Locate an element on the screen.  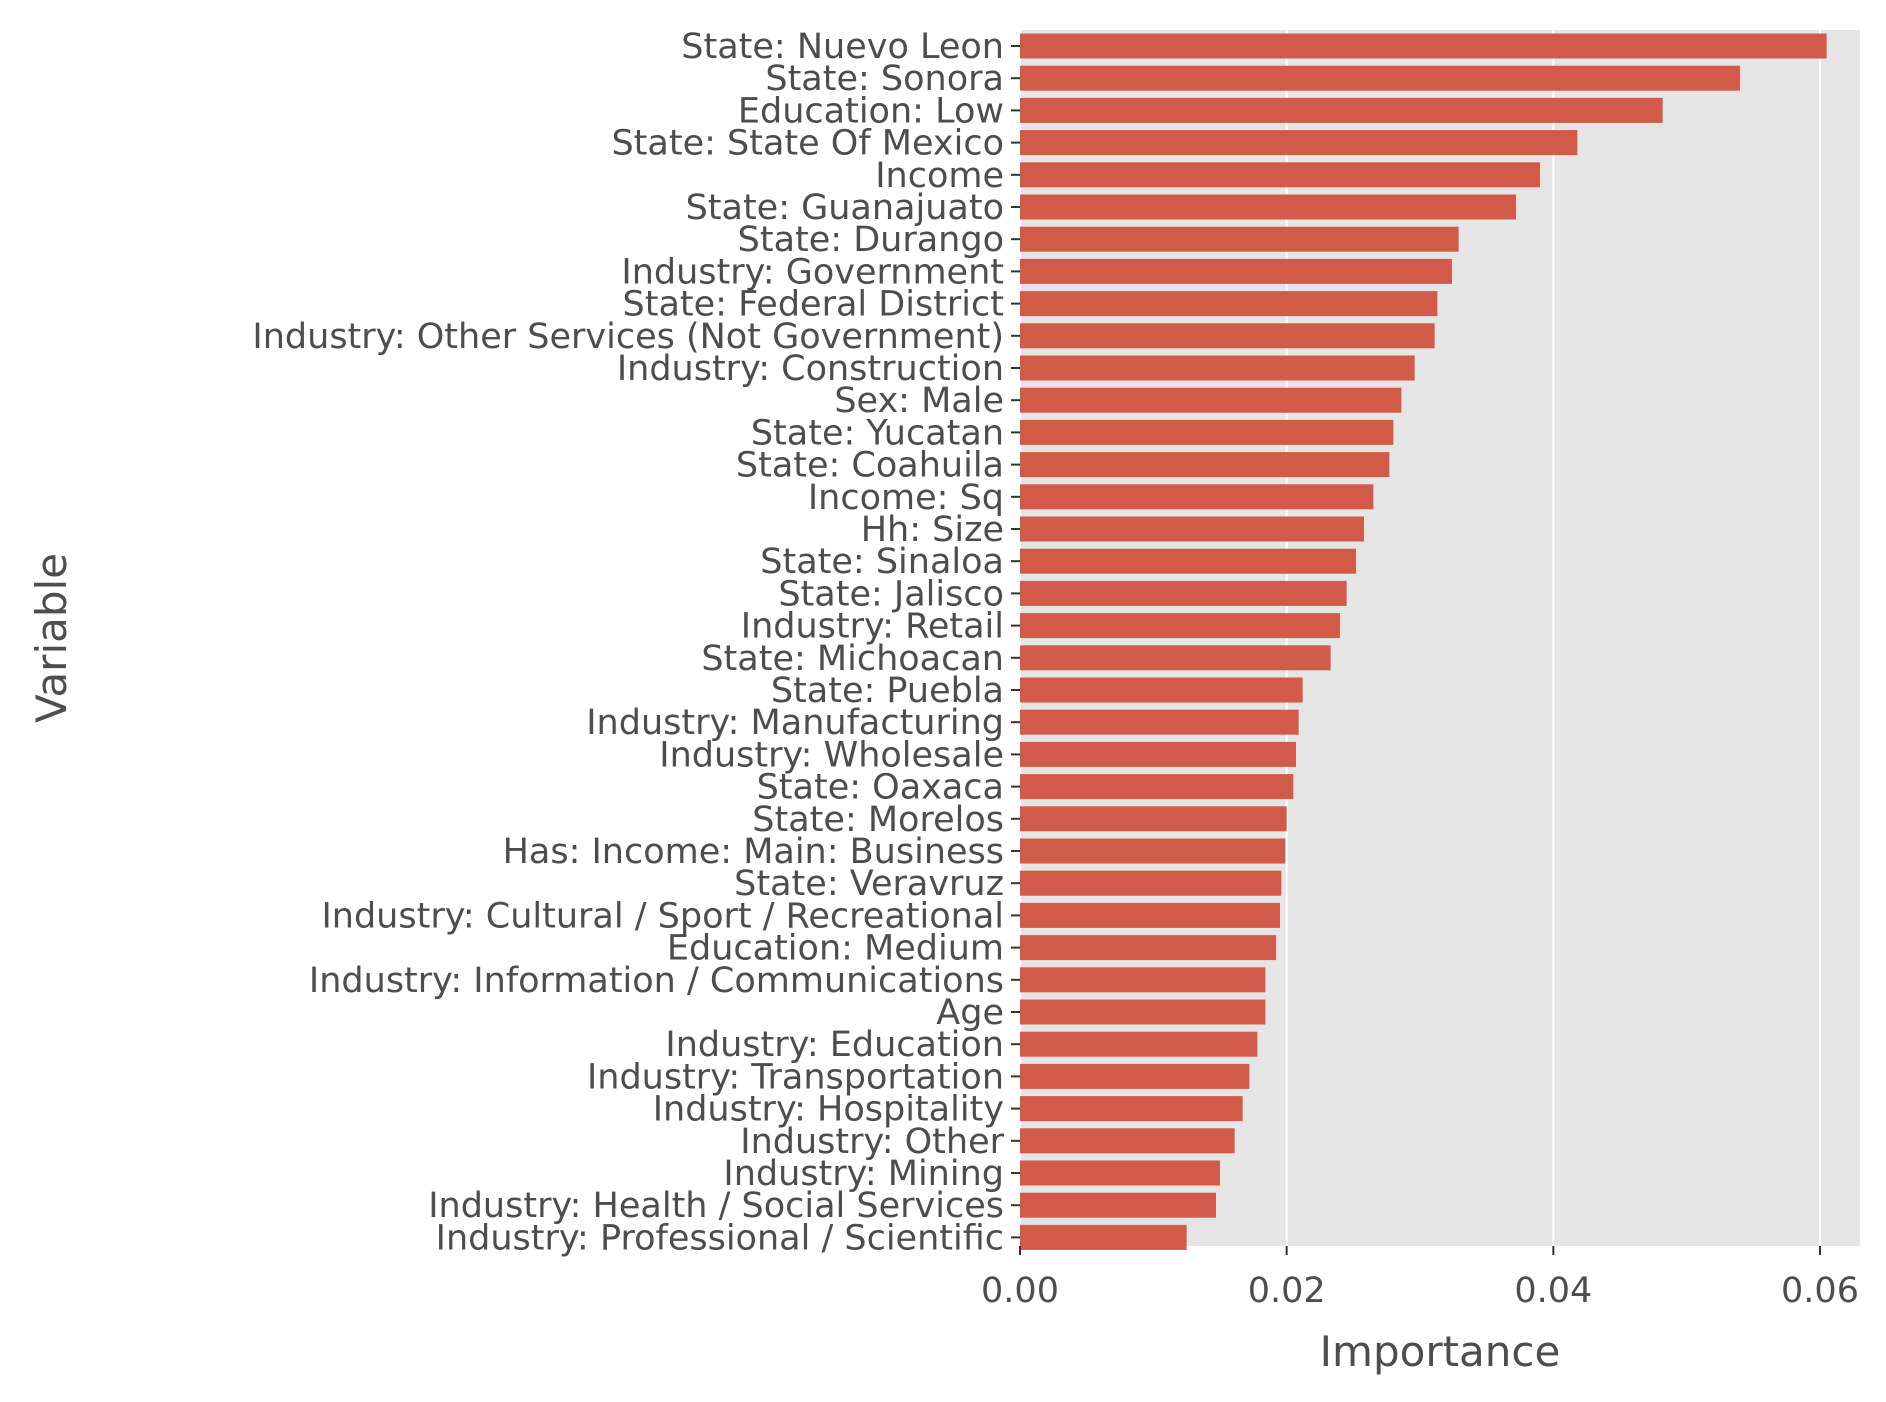
category-label: Industry: Construction is located at coordinates (810, 369).